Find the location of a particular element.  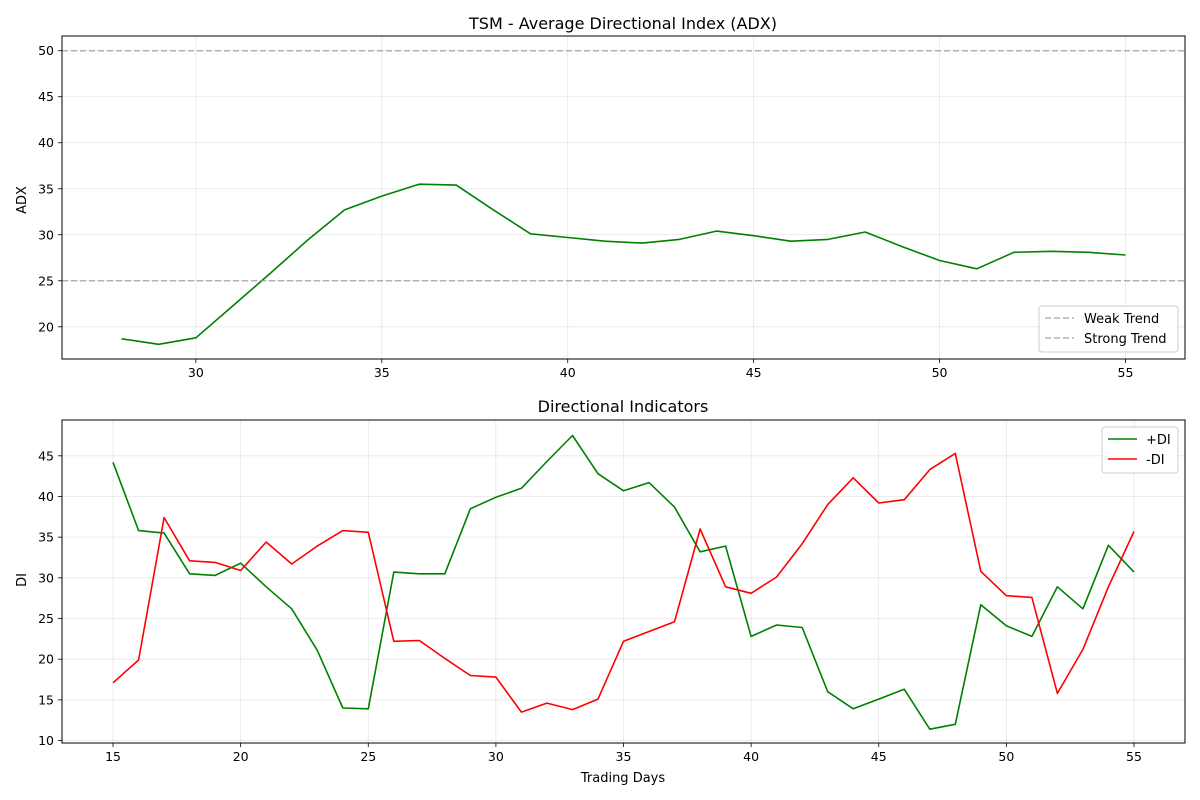

di-x-tick-label: 35 is located at coordinates (624, 756).